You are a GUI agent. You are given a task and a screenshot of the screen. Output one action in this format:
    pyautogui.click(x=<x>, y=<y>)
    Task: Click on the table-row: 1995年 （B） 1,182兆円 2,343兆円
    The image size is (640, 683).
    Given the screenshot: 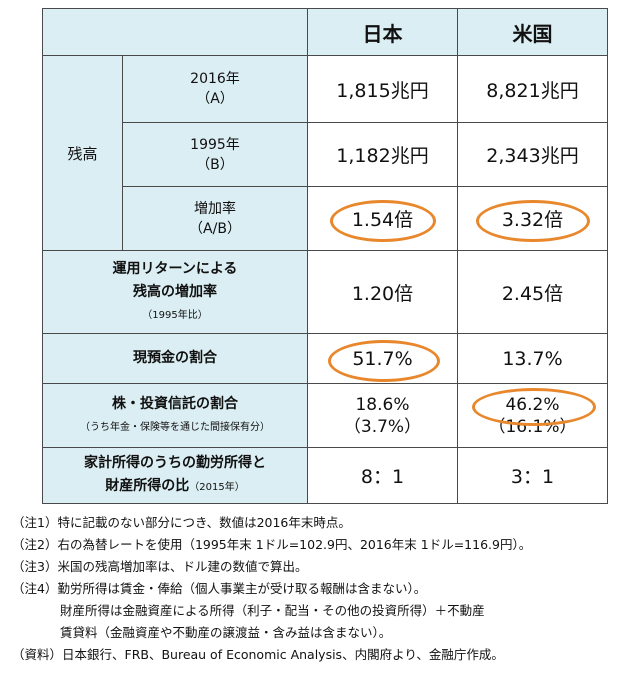 What is the action you would take?
    pyautogui.click(x=325, y=154)
    